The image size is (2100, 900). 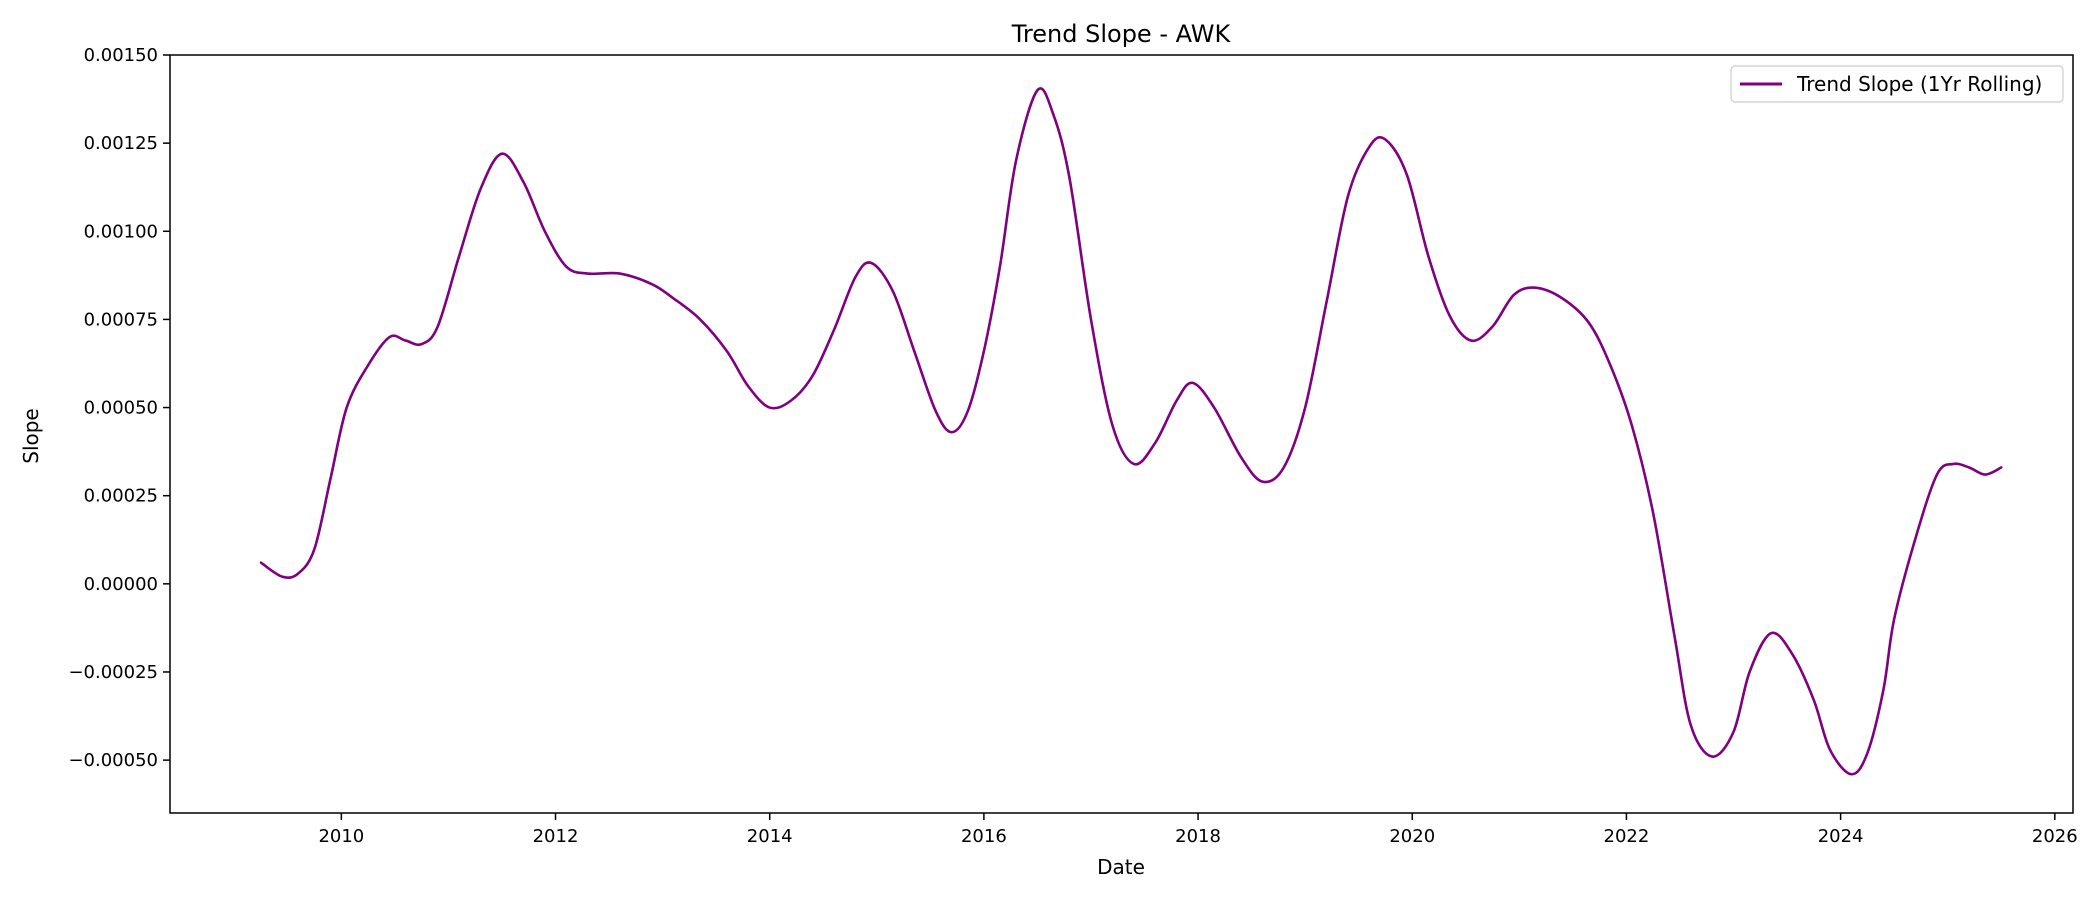 What do you see at coordinates (770, 836) in the screenshot?
I see `x-tick-label: 2014` at bounding box center [770, 836].